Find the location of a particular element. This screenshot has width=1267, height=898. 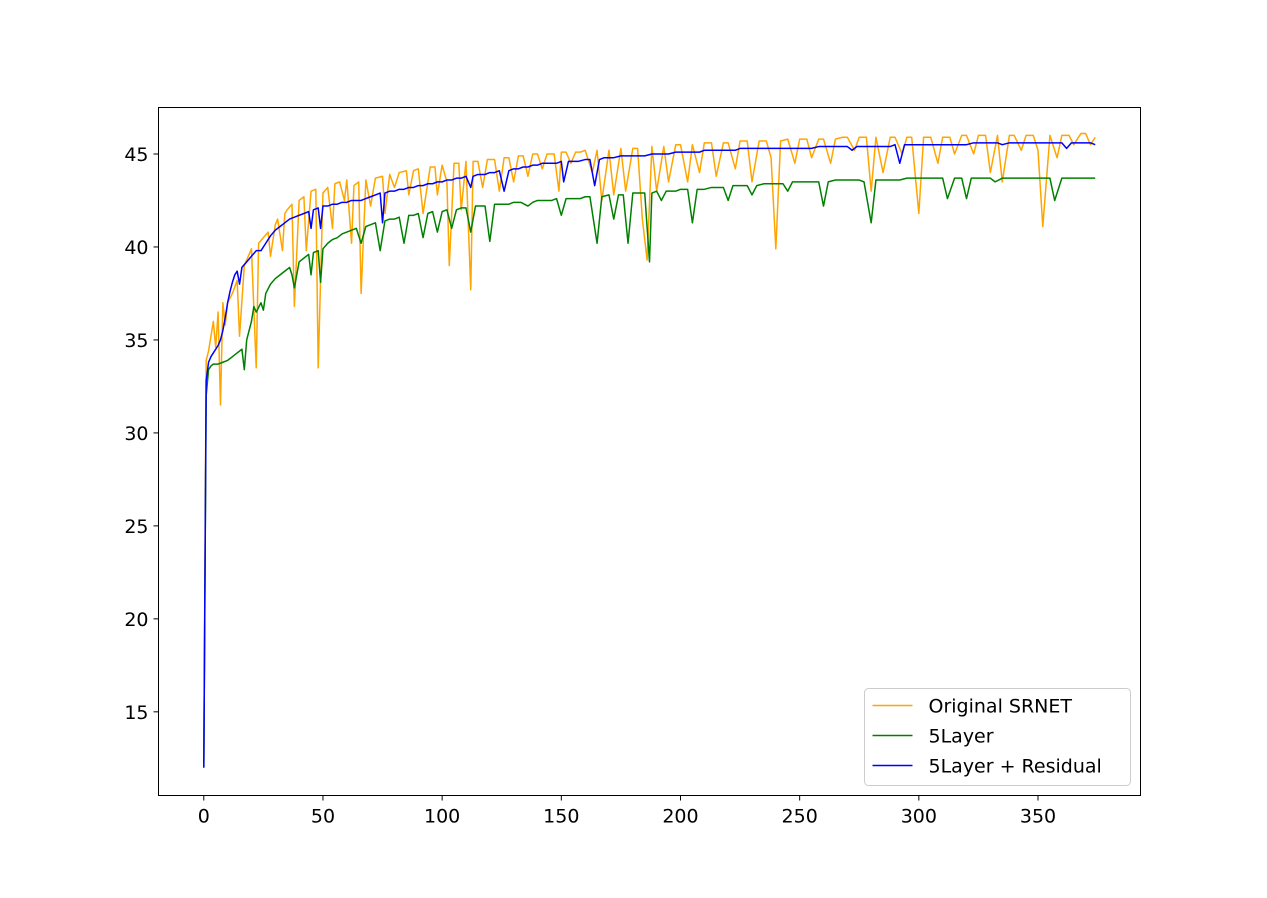

y-tick-label: 20 is located at coordinates (136, 620).